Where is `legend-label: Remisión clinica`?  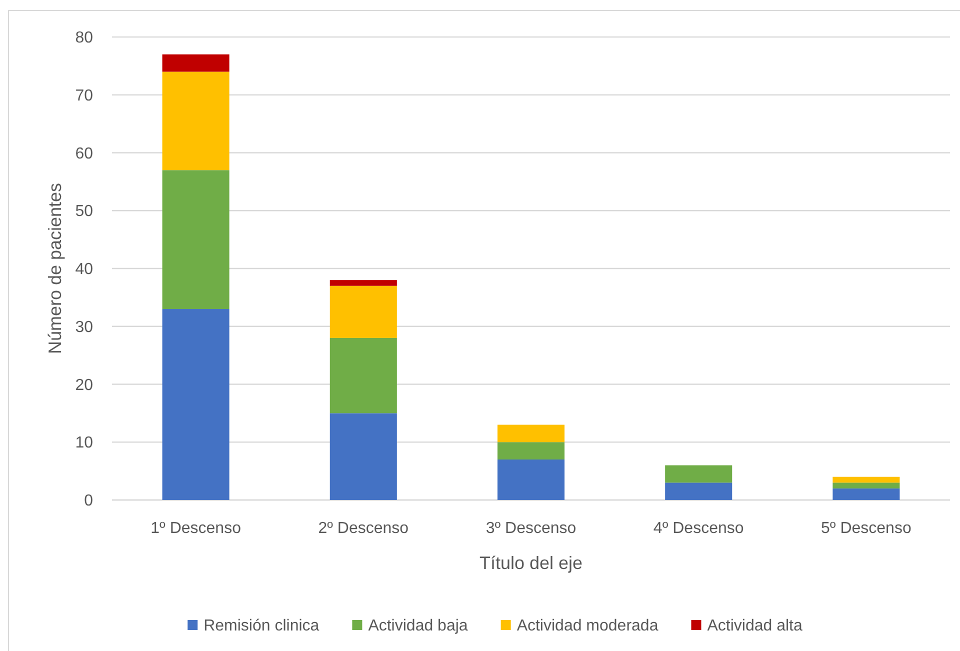 legend-label: Remisión clinica is located at coordinates (262, 626).